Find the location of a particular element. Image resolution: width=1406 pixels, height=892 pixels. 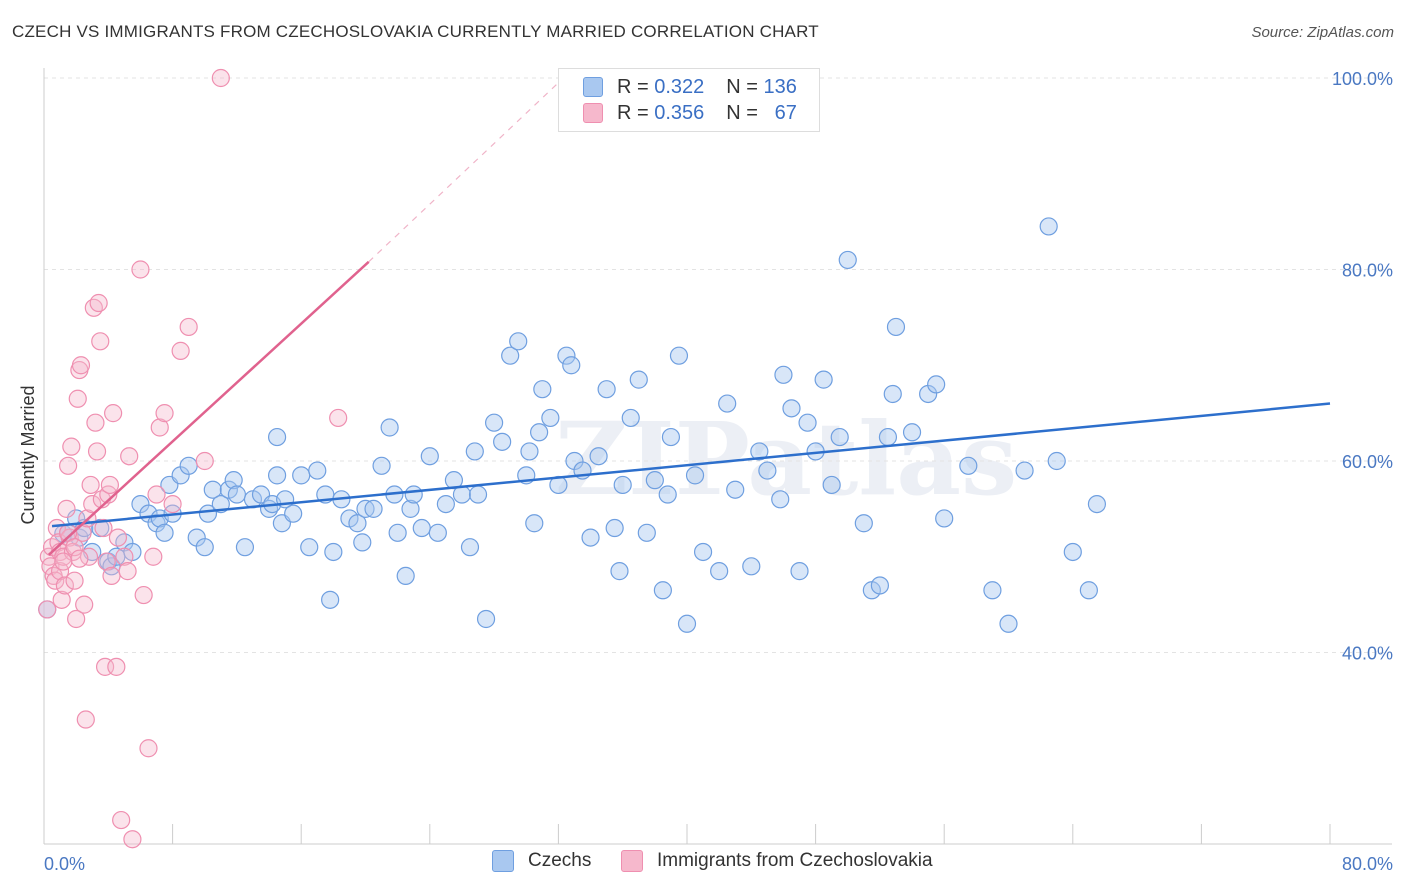

bottom-legend-czechs: Czechs is located at coordinates (541, 861).